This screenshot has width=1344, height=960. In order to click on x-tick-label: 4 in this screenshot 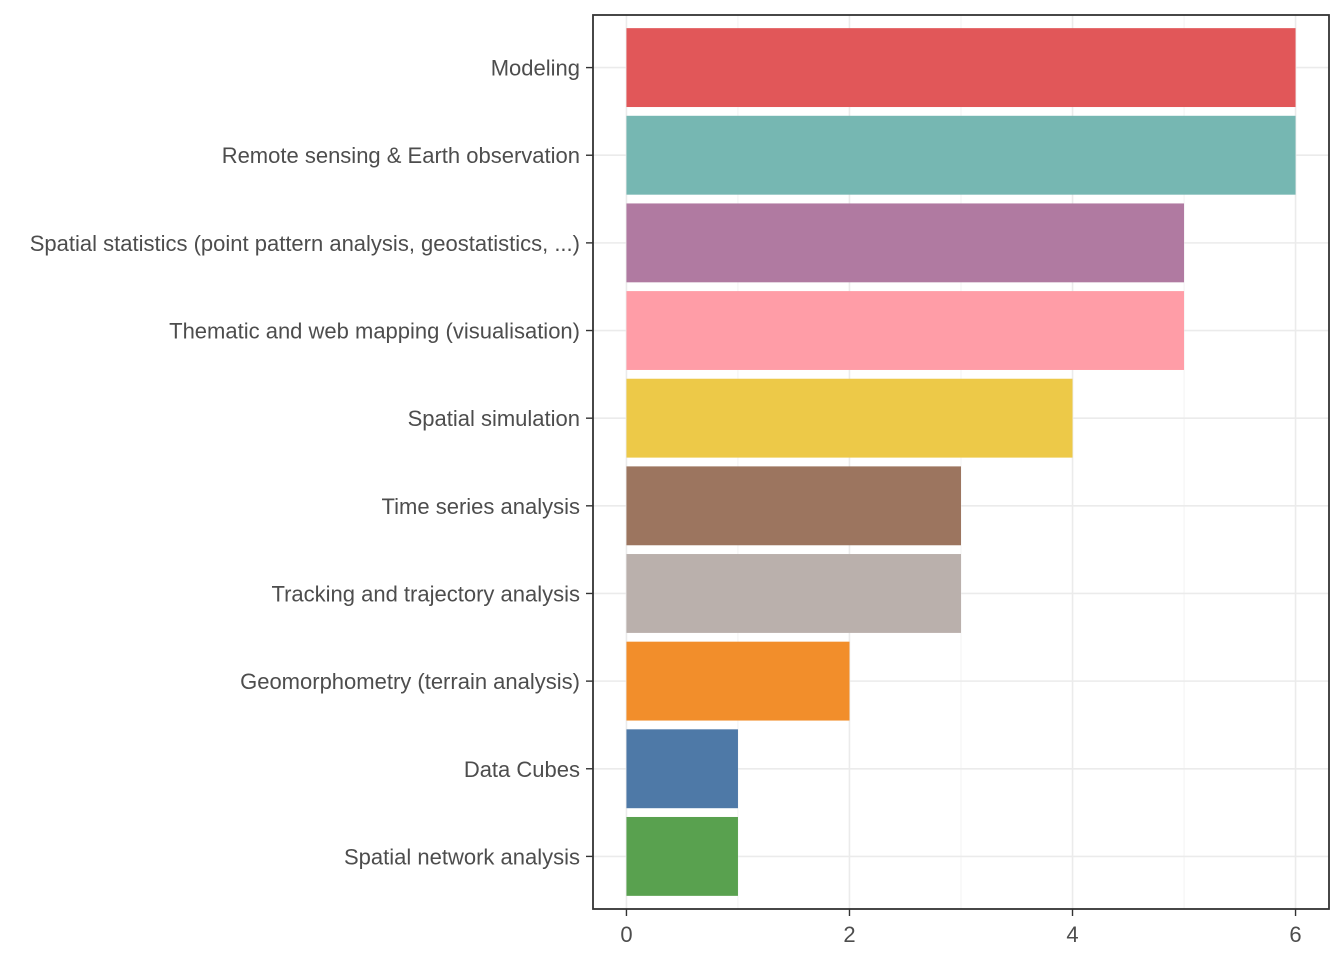, I will do `click(1072, 934)`.